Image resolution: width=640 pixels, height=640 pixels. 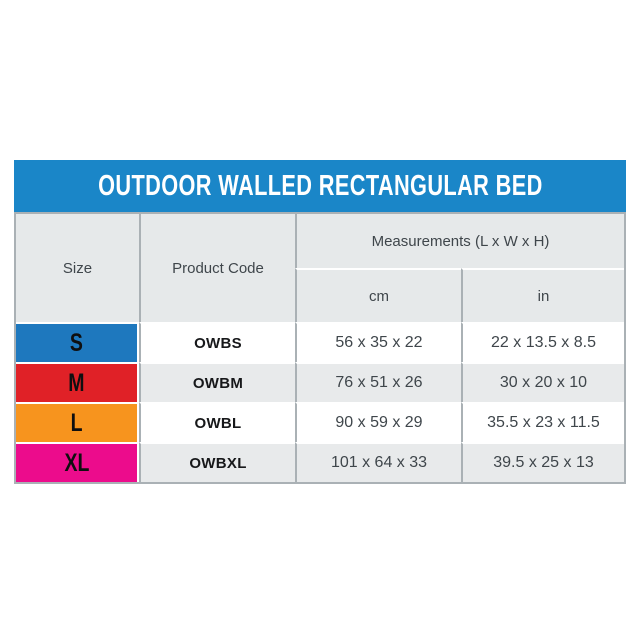 I want to click on column-header-product-code: Product Code, so click(x=217, y=268).